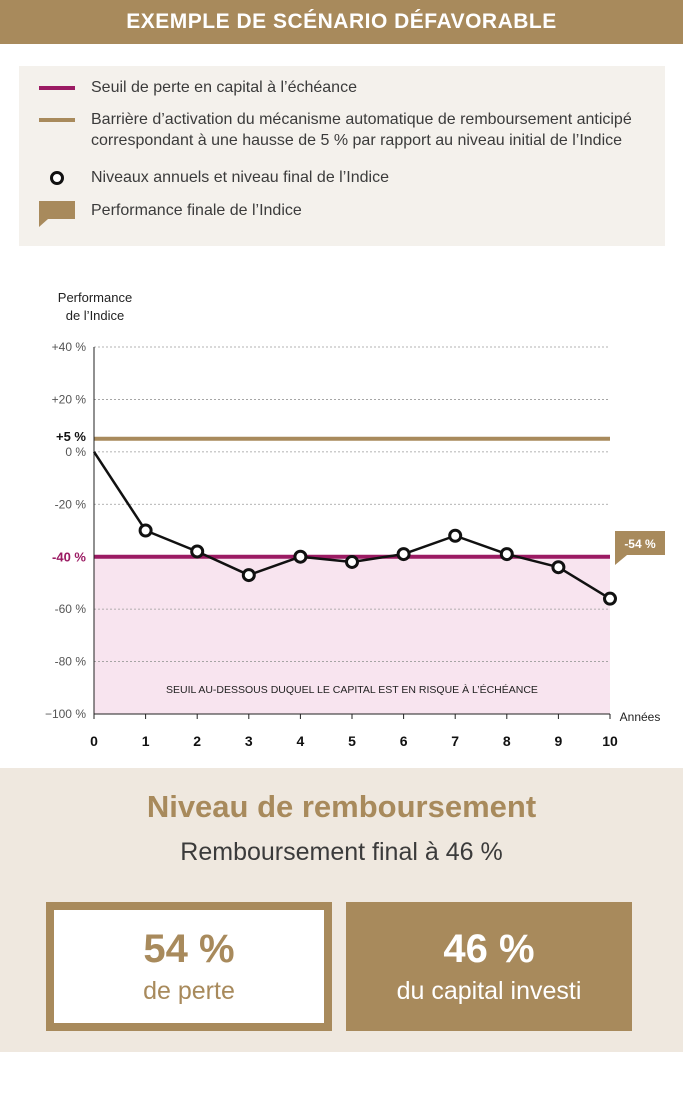 This screenshot has width=683, height=1098. Describe the element at coordinates (507, 741) in the screenshot. I see `x-tick-label: 8` at that location.